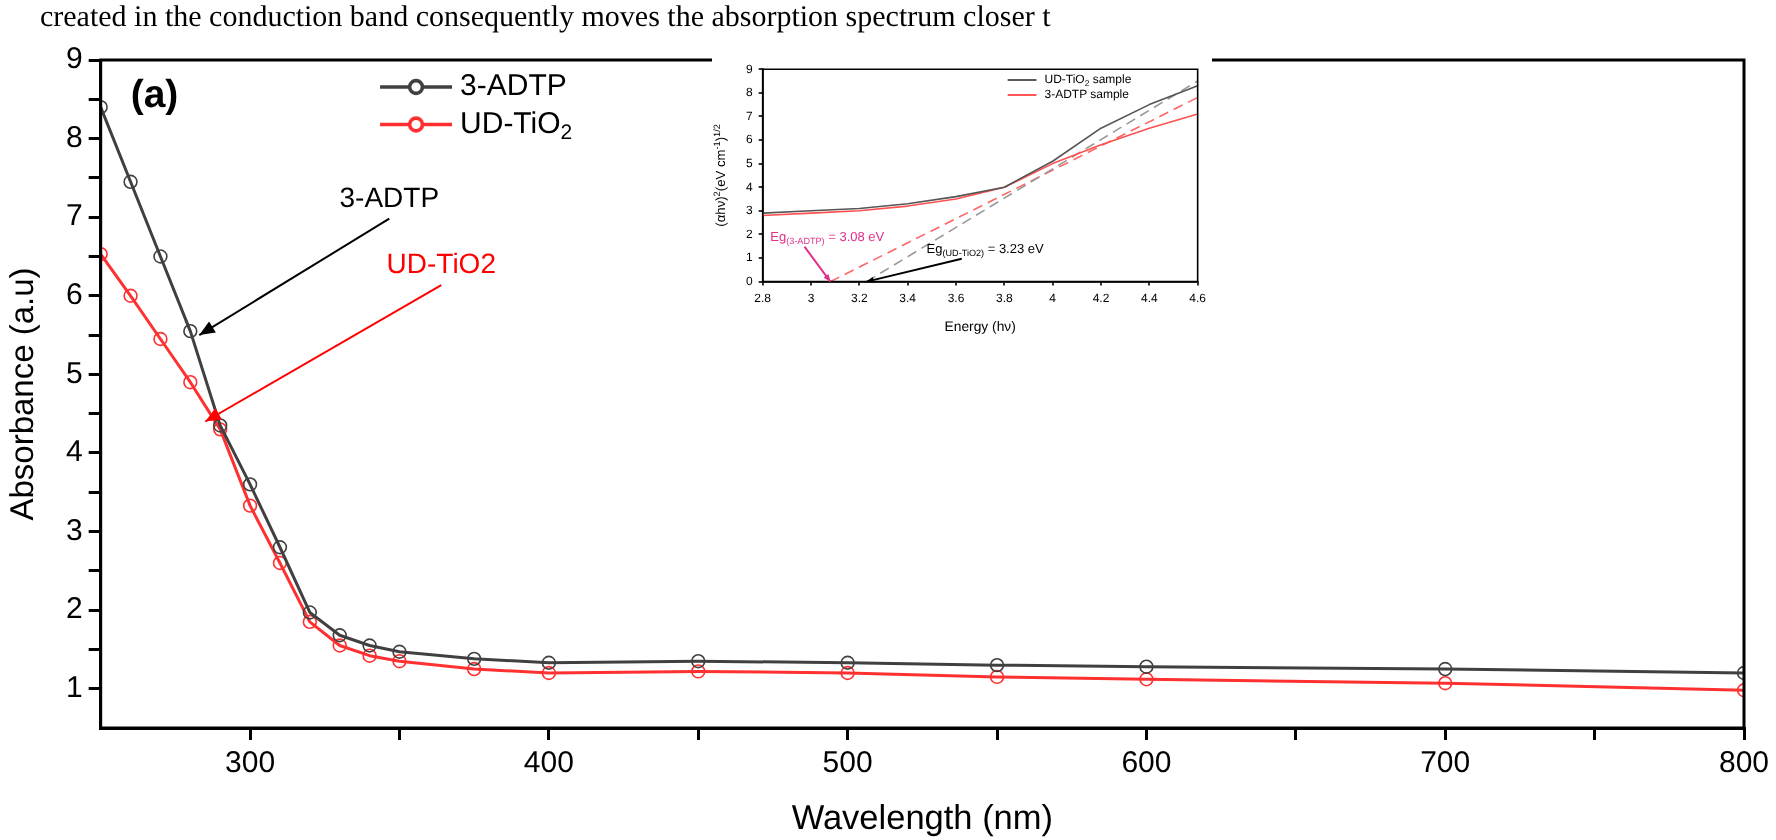 The image size is (1776, 840). What do you see at coordinates (1445, 763) in the screenshot?
I see `x-tick-label: 700` at bounding box center [1445, 763].